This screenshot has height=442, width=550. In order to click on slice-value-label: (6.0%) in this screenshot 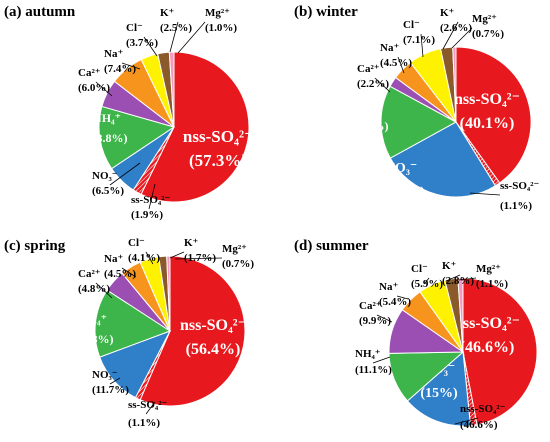, I will do `click(94, 88)`.